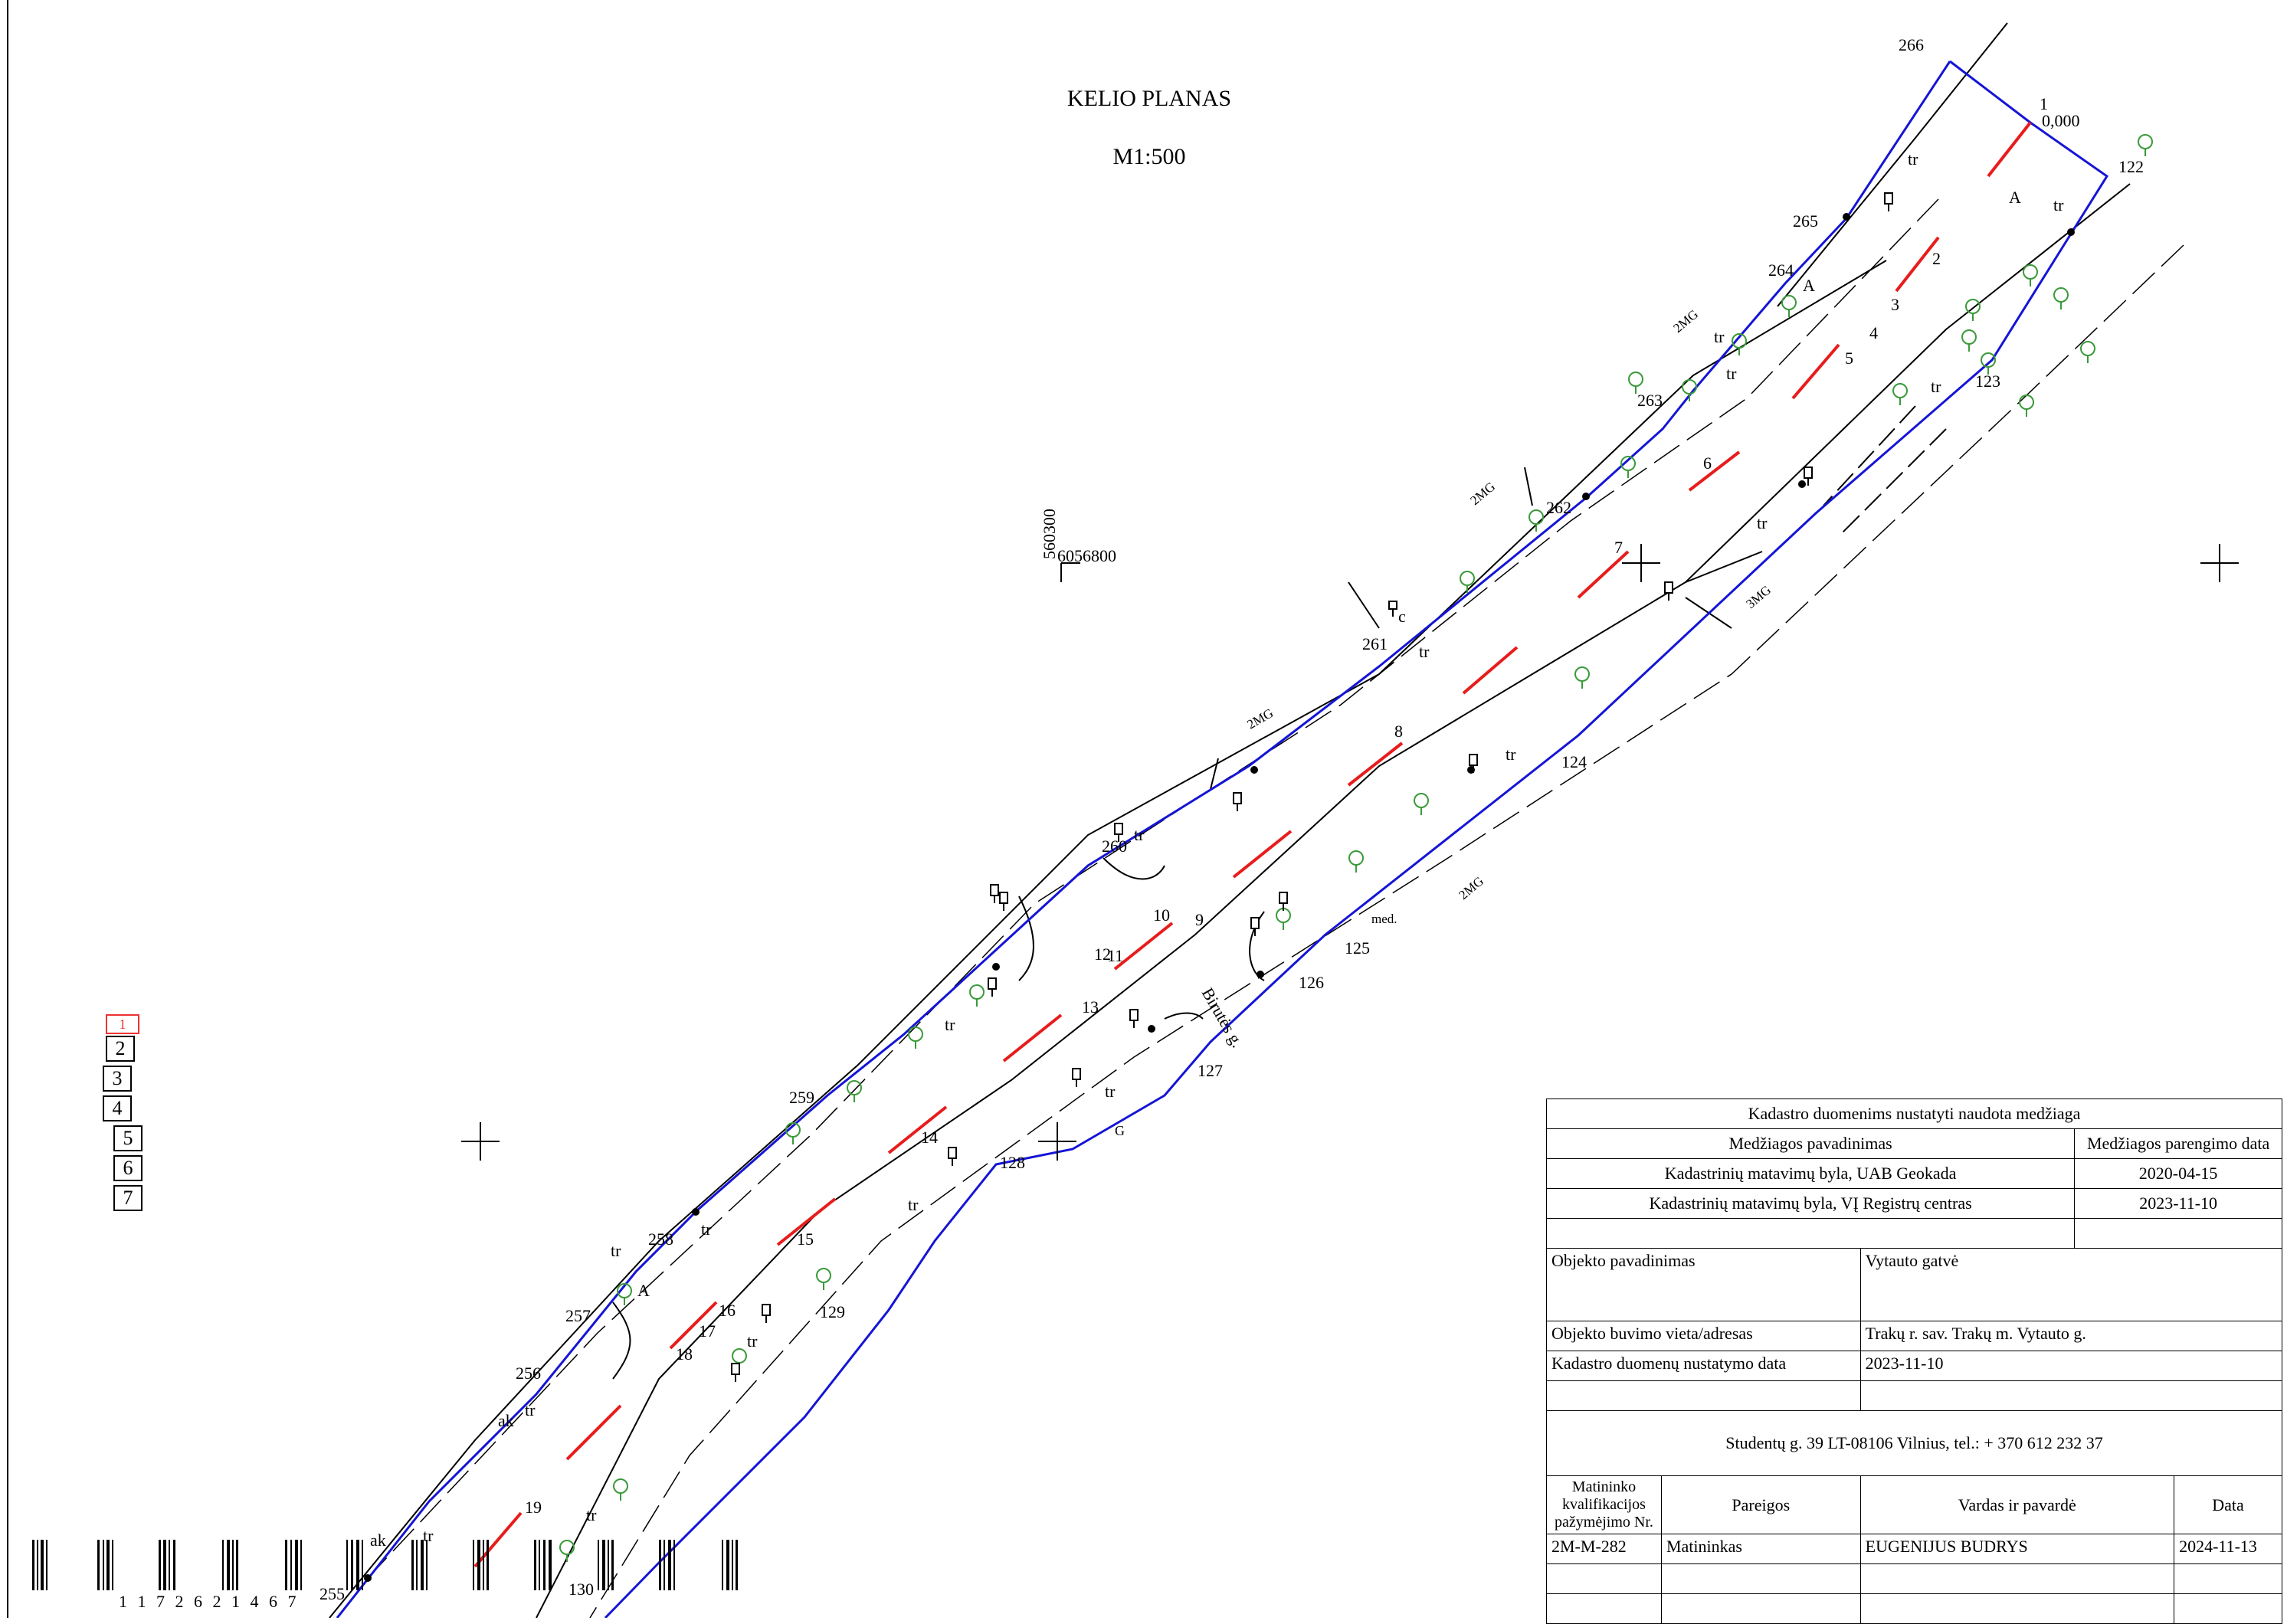 Image resolution: width=2287 pixels, height=1624 pixels. What do you see at coordinates (1895, 304) in the screenshot?
I see `axis-point-3: 3` at bounding box center [1895, 304].